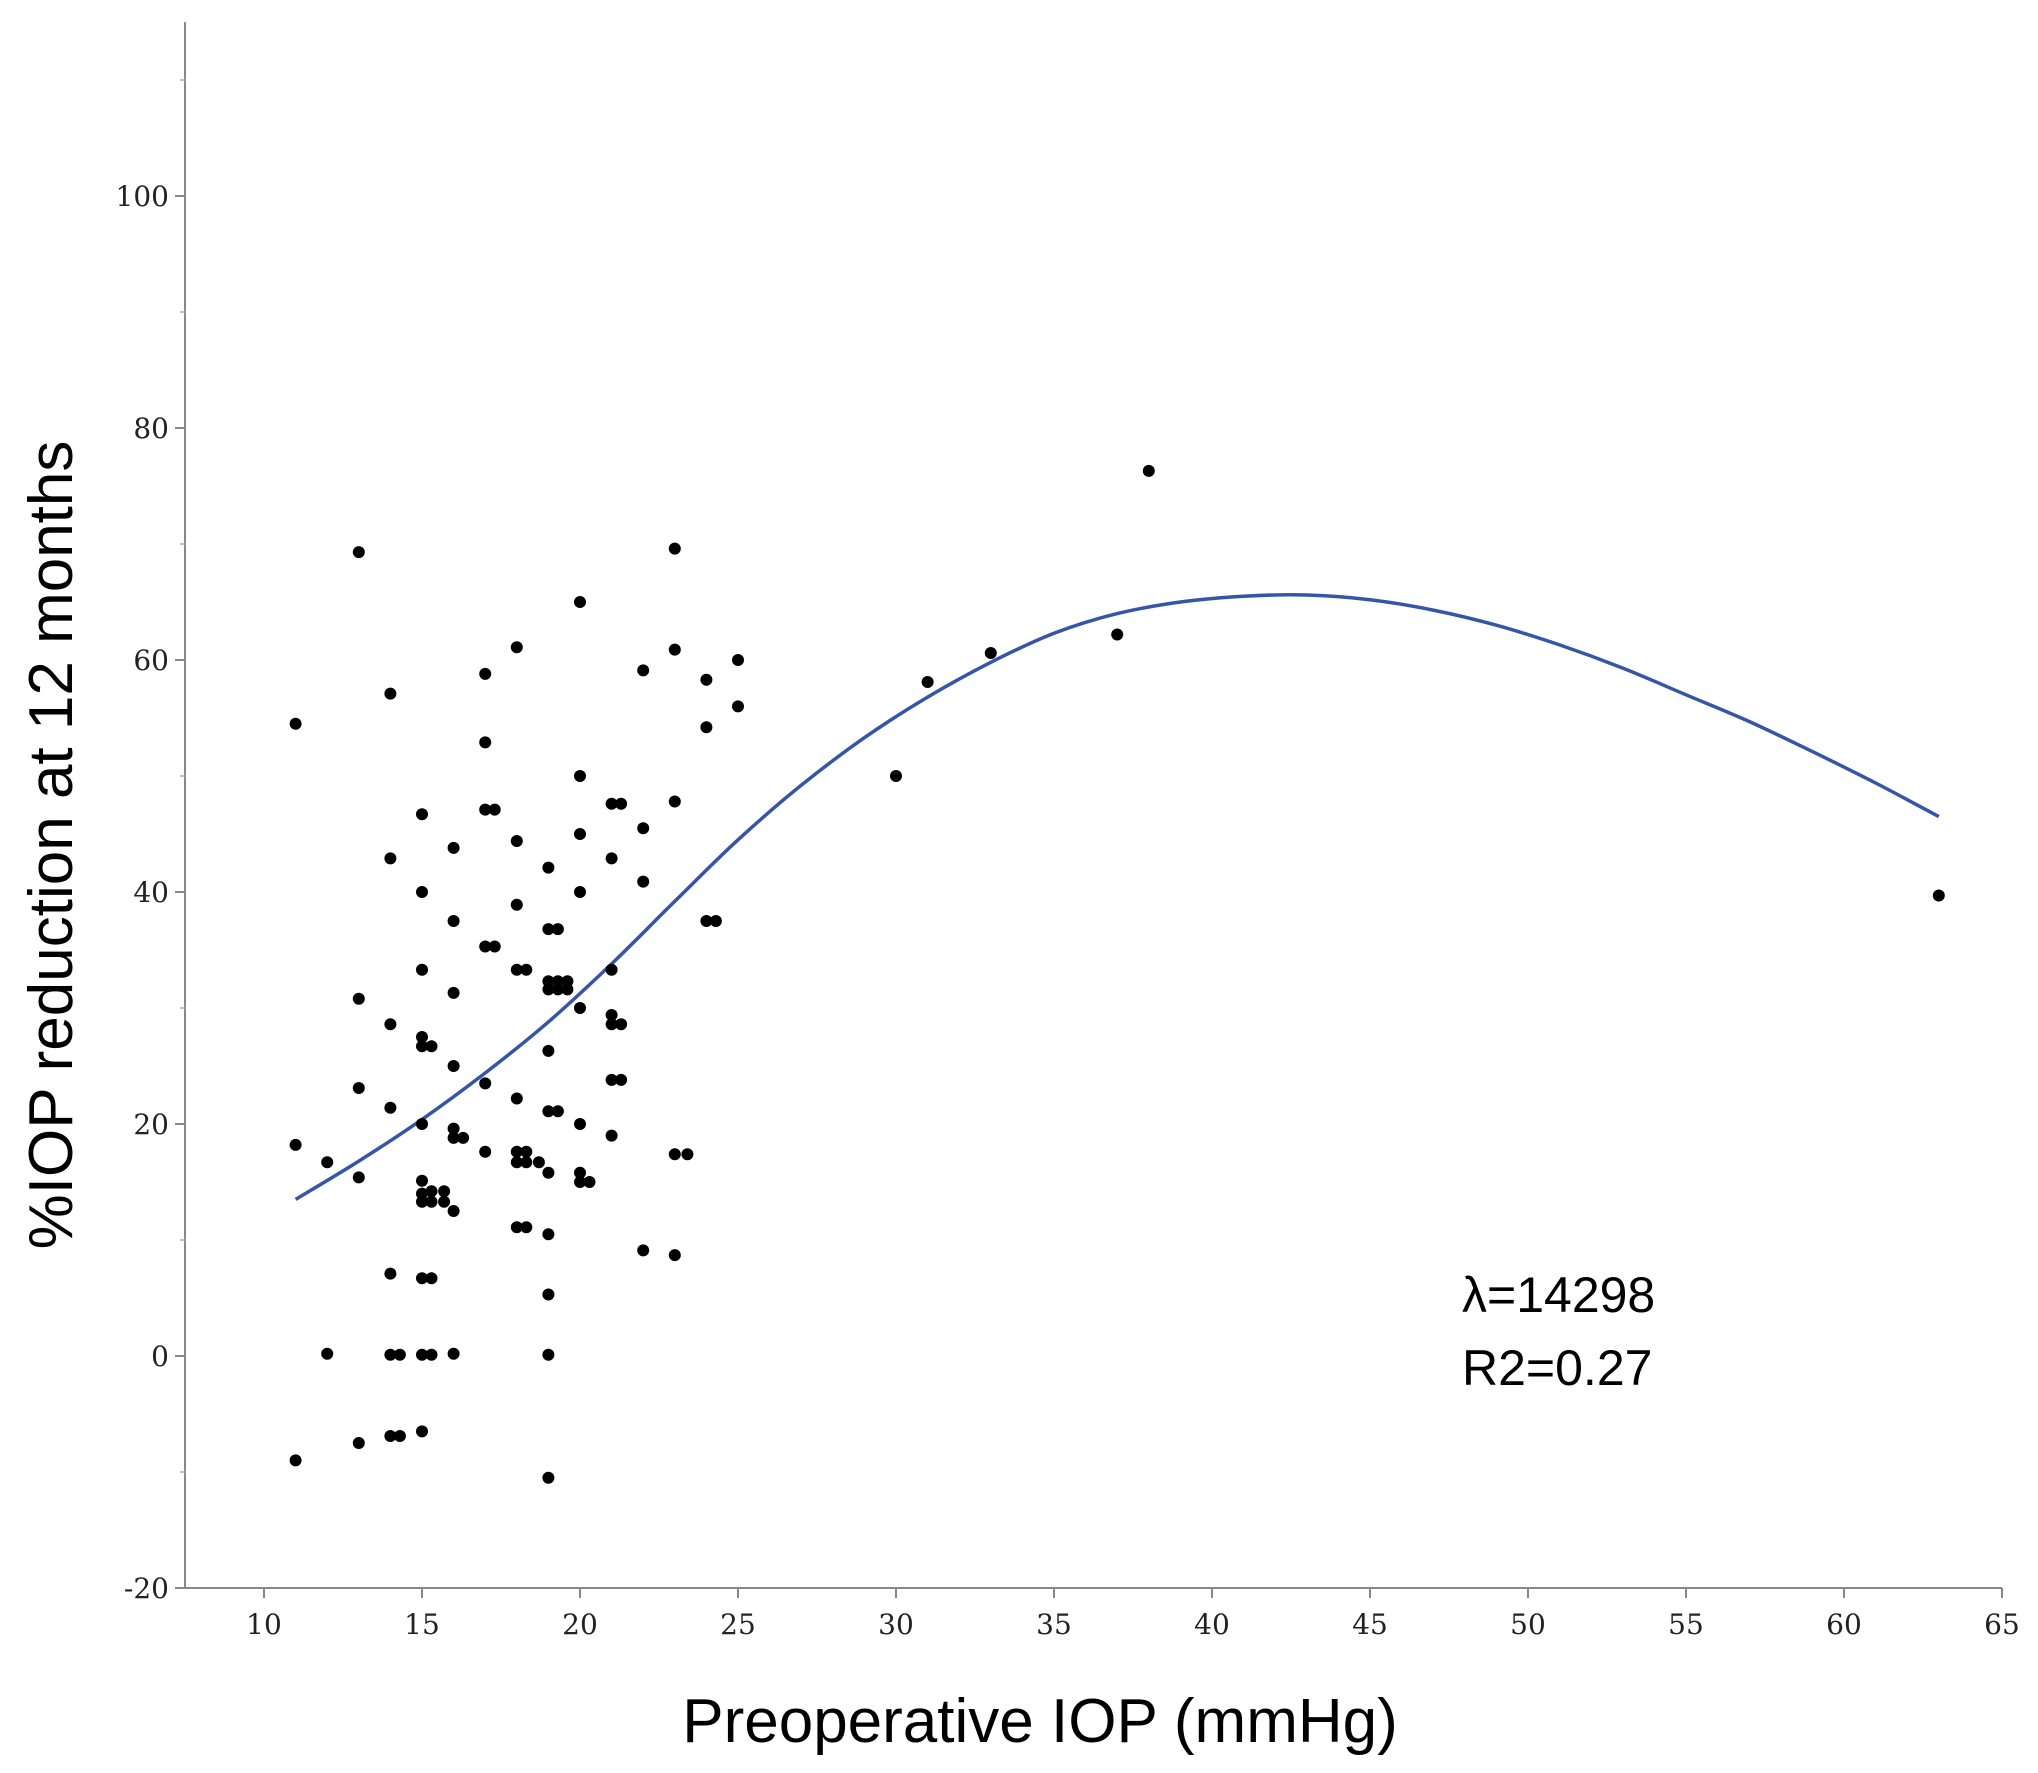 This screenshot has height=1773, width=2038. Describe the element at coordinates (896, 1624) in the screenshot. I see `x-tick-label: 30` at that location.